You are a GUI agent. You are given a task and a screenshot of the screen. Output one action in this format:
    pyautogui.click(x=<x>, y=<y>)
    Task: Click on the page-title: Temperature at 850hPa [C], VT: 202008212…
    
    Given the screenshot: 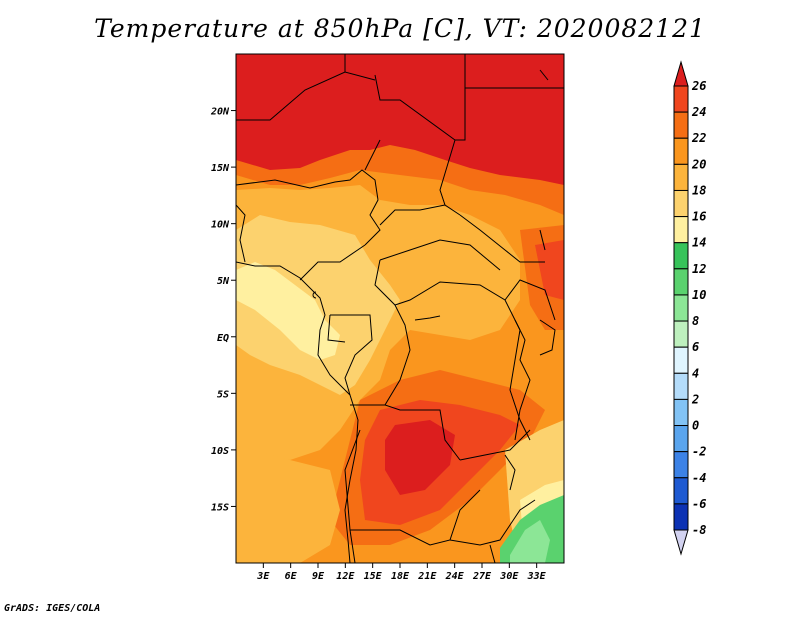 What is the action you would take?
    pyautogui.click(x=400, y=28)
    